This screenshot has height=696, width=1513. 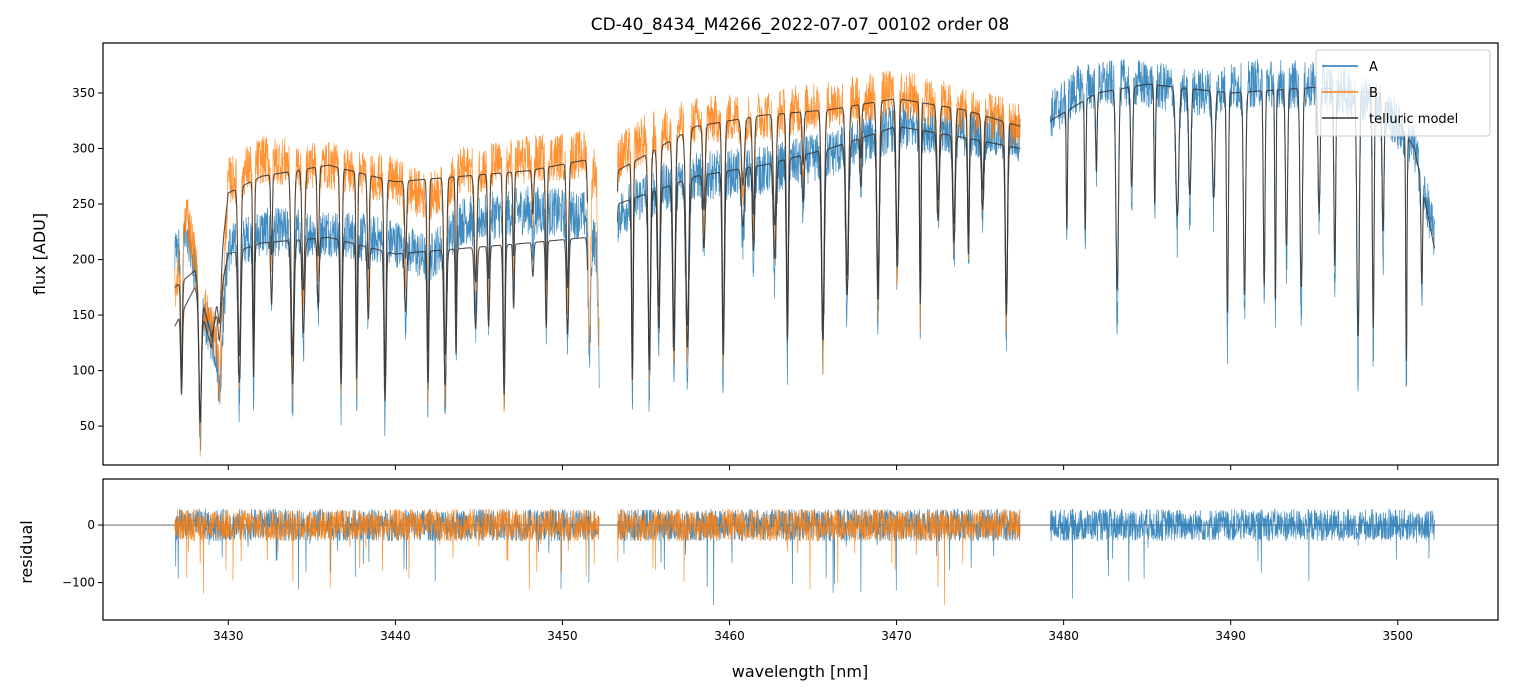 I want to click on residual-xtick-label: 3450, so click(x=562, y=636).